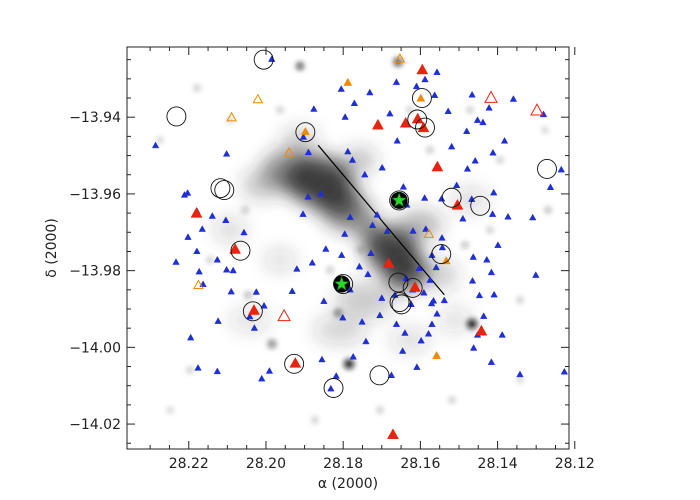  I want to click on x-axis-title: α (2000), so click(348, 484).